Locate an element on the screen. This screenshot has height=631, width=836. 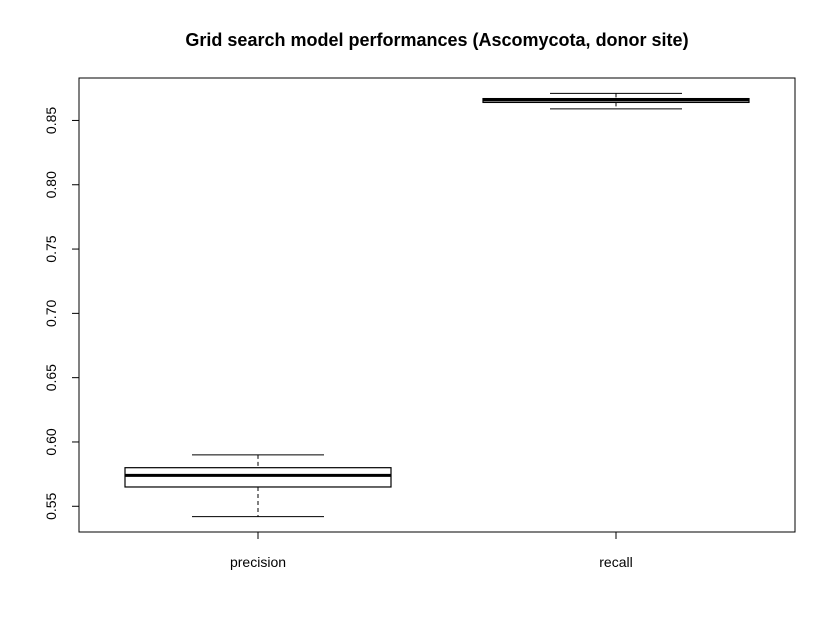
iqr-box is located at coordinates (258, 477).